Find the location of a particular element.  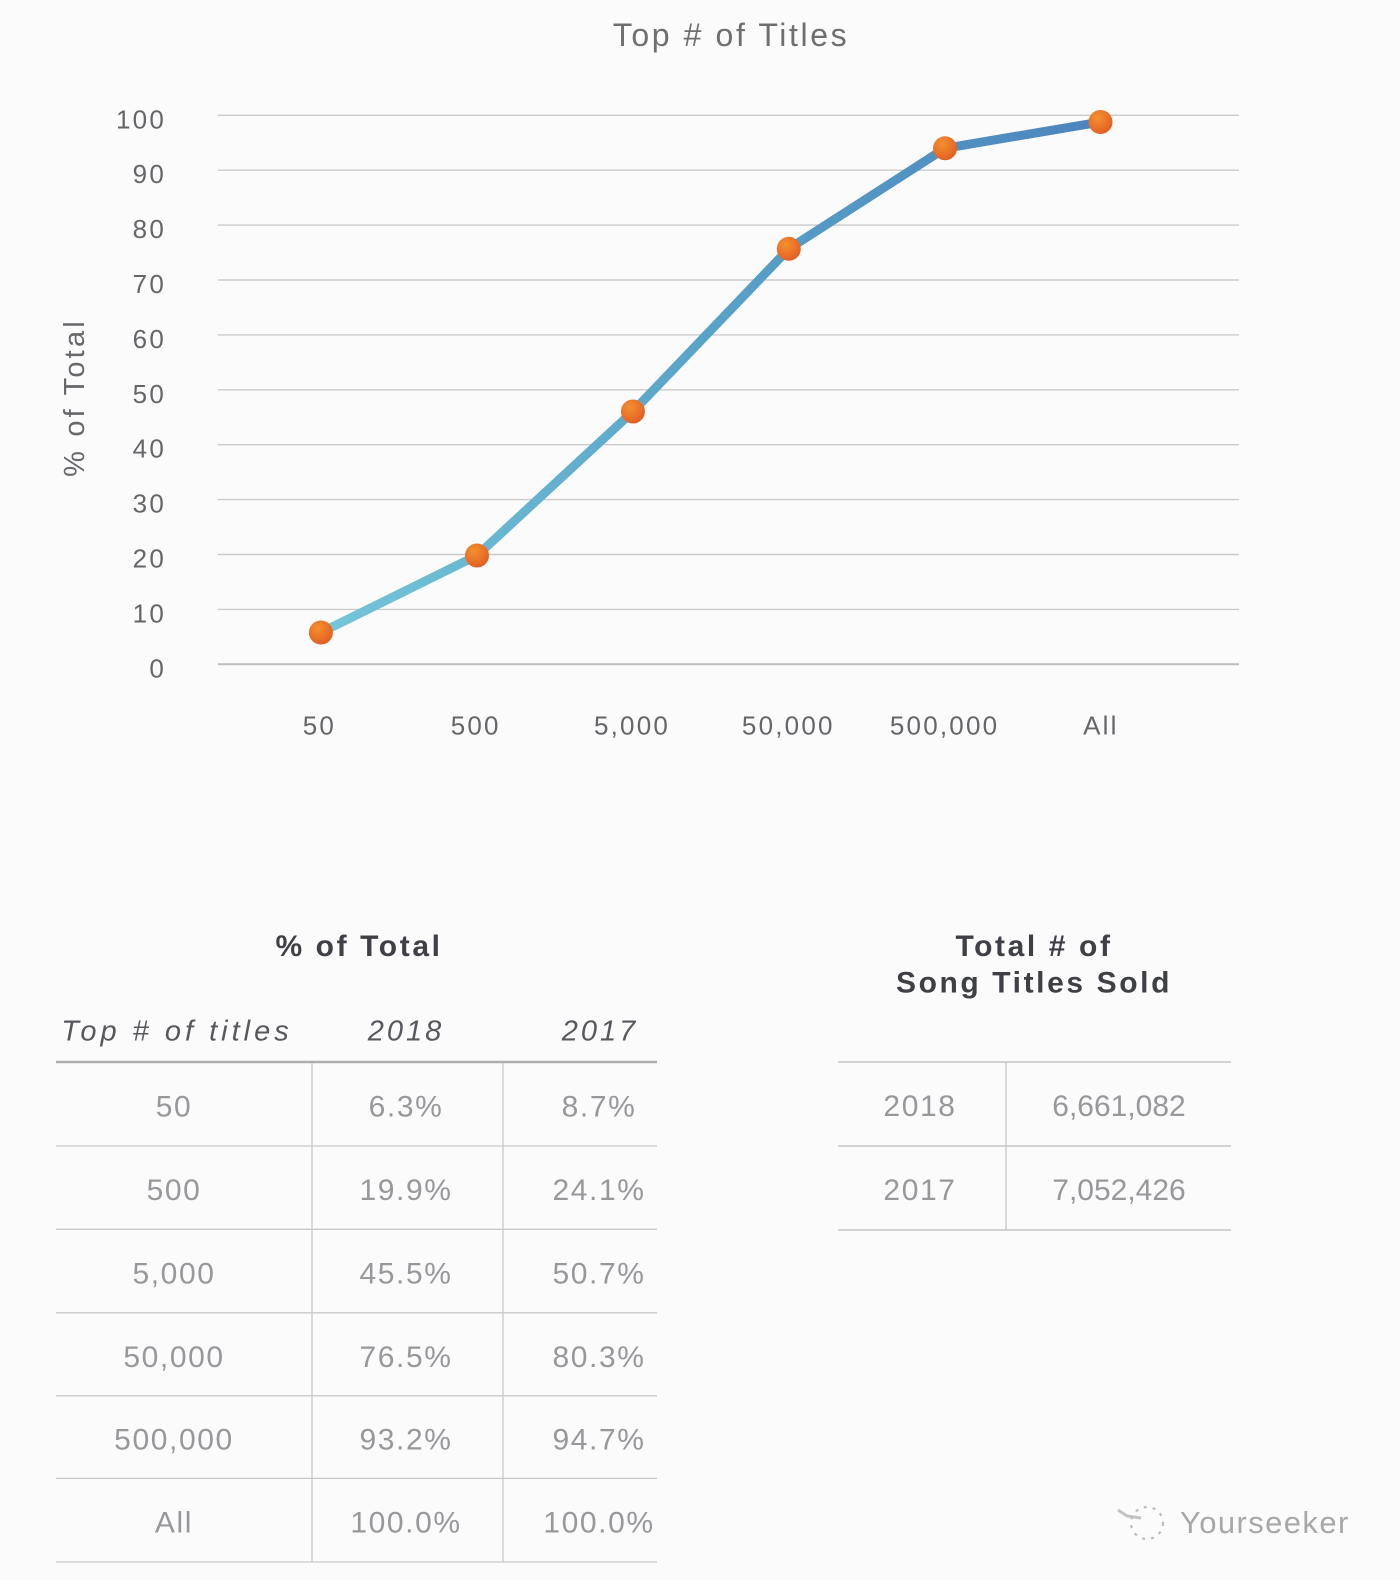

svg-text: 70 is located at coordinates (149, 284).